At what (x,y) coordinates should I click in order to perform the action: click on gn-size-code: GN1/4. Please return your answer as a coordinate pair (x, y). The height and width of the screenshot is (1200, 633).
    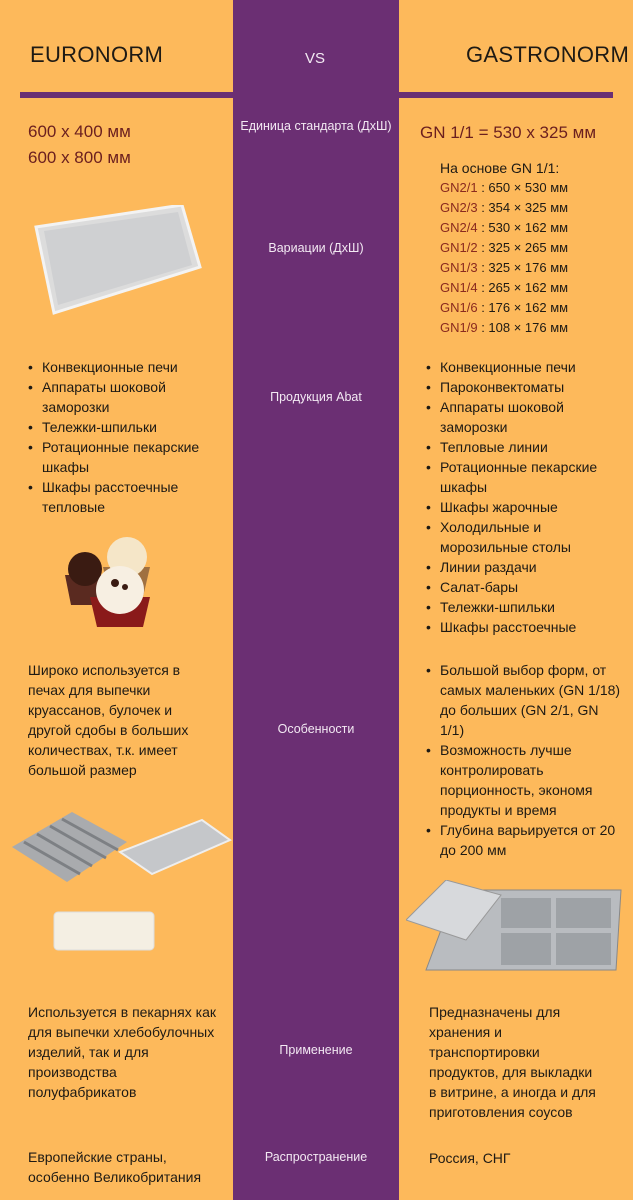
    Looking at the image, I should click on (459, 287).